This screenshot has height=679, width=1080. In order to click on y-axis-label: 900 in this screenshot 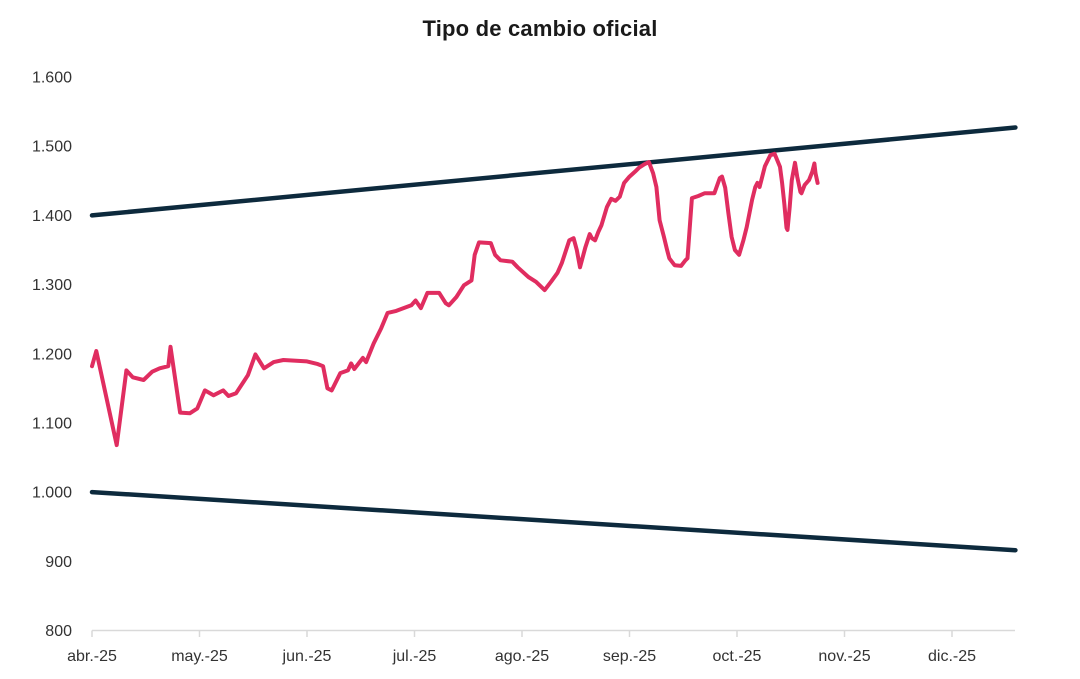, I will do `click(58, 562)`.